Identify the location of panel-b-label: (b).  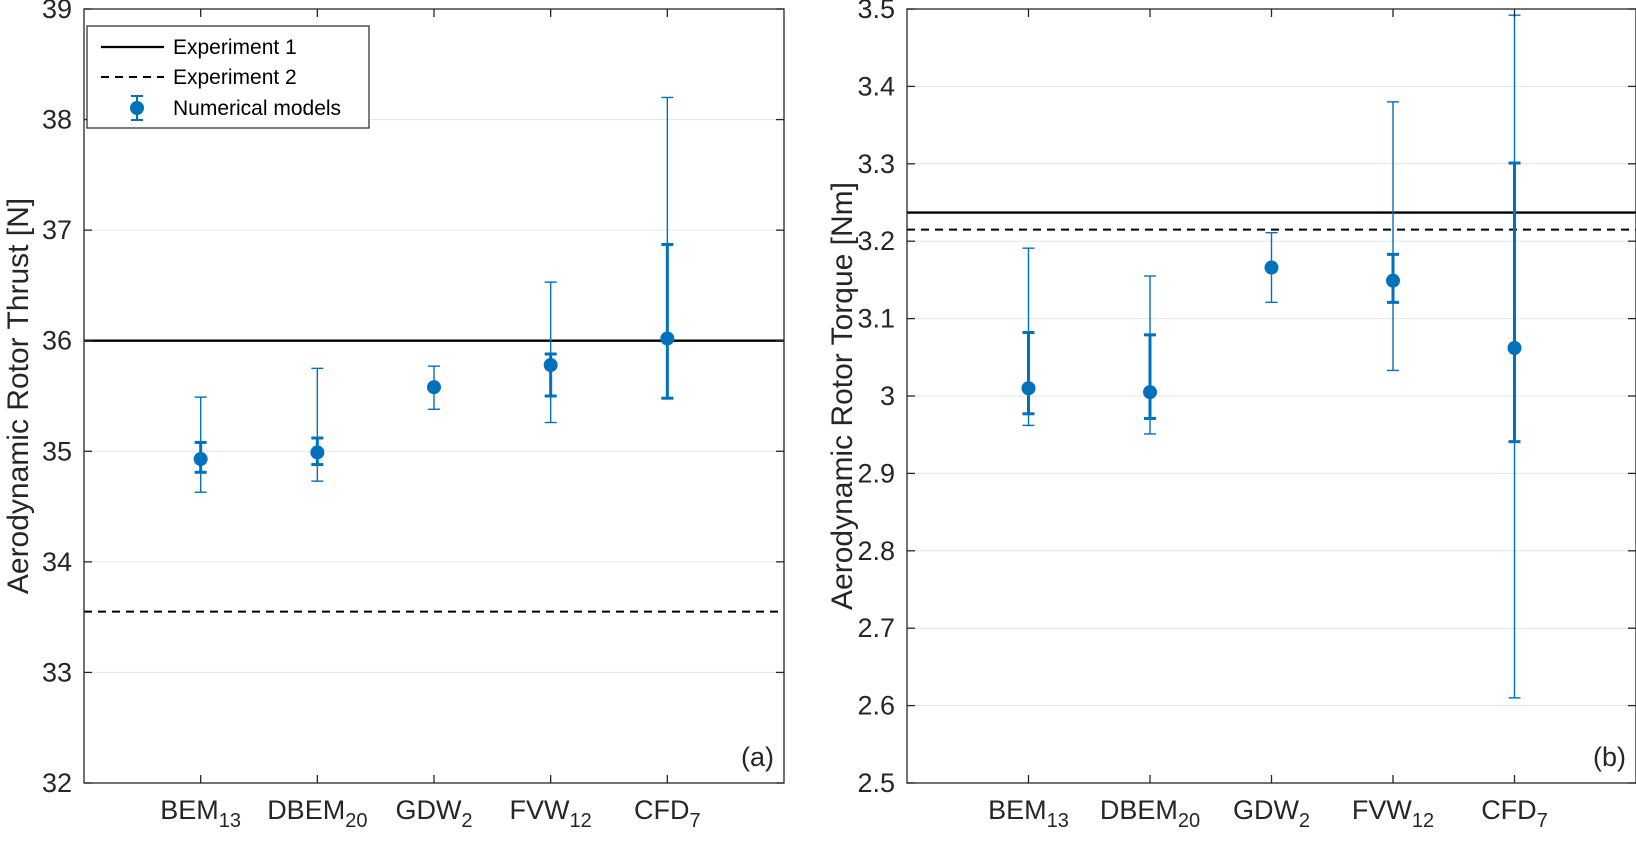
(1609, 757).